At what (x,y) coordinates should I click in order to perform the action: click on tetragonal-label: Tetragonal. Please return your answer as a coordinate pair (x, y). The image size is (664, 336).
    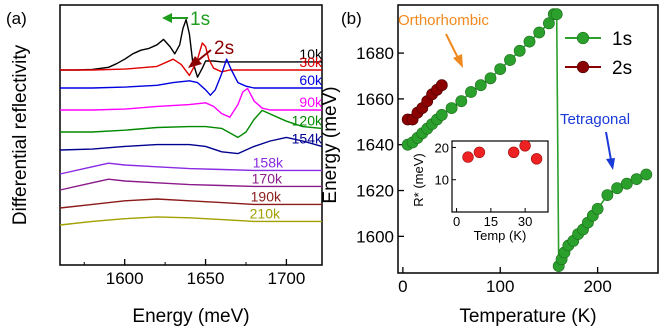
    Looking at the image, I should click on (595, 119).